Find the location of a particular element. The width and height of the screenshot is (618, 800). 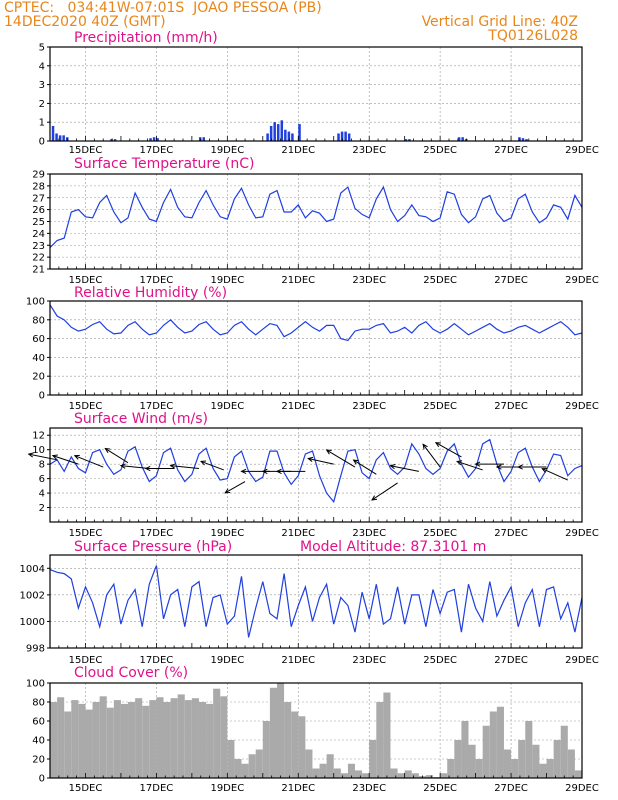

pressure-xtick-label: 23DEC is located at coordinates (369, 660).